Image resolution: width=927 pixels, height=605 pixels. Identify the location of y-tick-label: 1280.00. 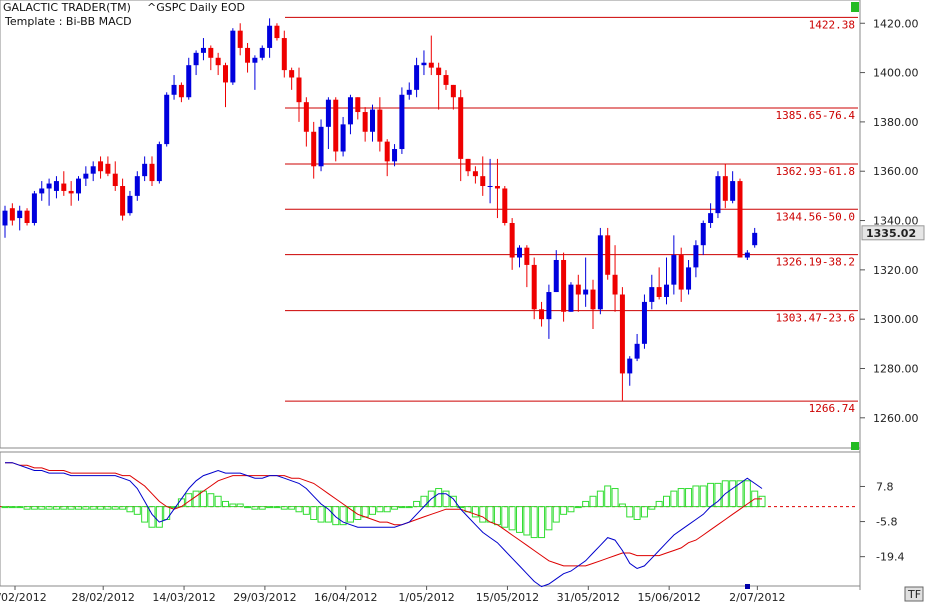
(896, 368).